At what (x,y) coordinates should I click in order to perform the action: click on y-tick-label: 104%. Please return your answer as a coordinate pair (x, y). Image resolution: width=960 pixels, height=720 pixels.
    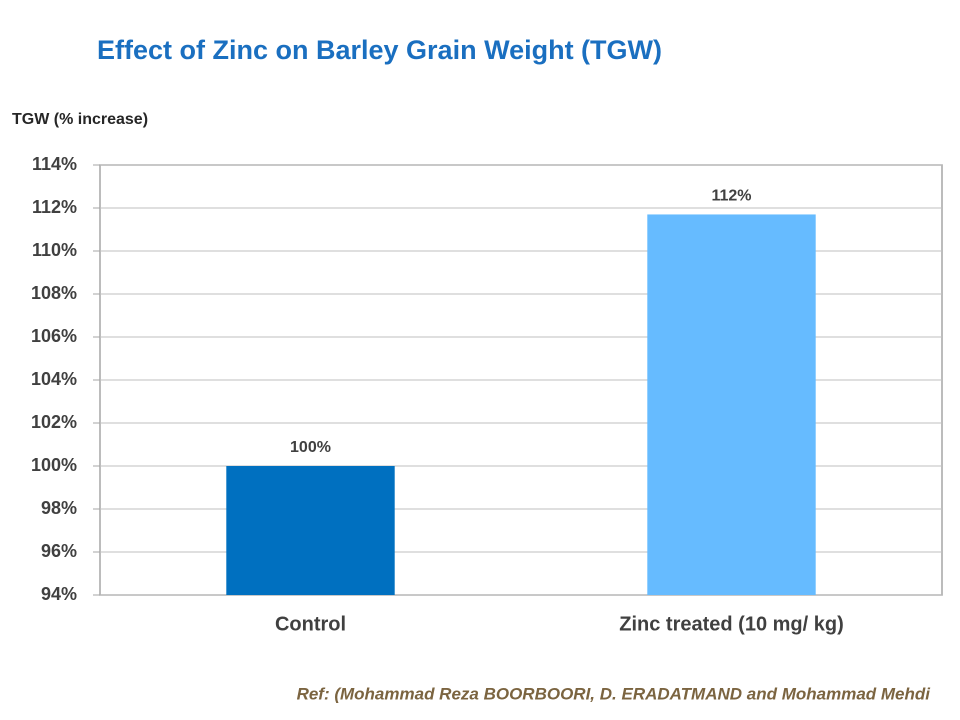
    Looking at the image, I should click on (54, 379).